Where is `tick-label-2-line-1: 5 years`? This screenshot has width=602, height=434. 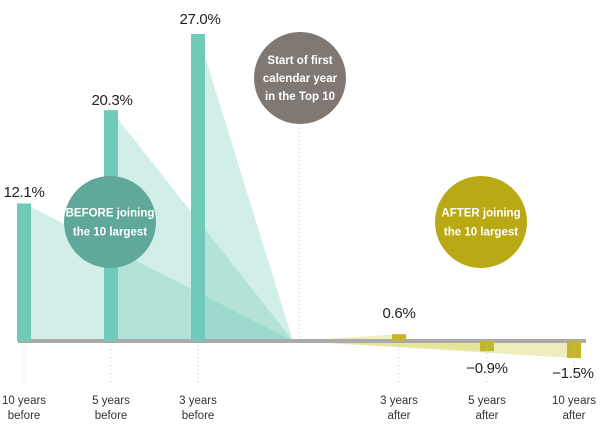 tick-label-2-line-1: 5 years is located at coordinates (111, 401).